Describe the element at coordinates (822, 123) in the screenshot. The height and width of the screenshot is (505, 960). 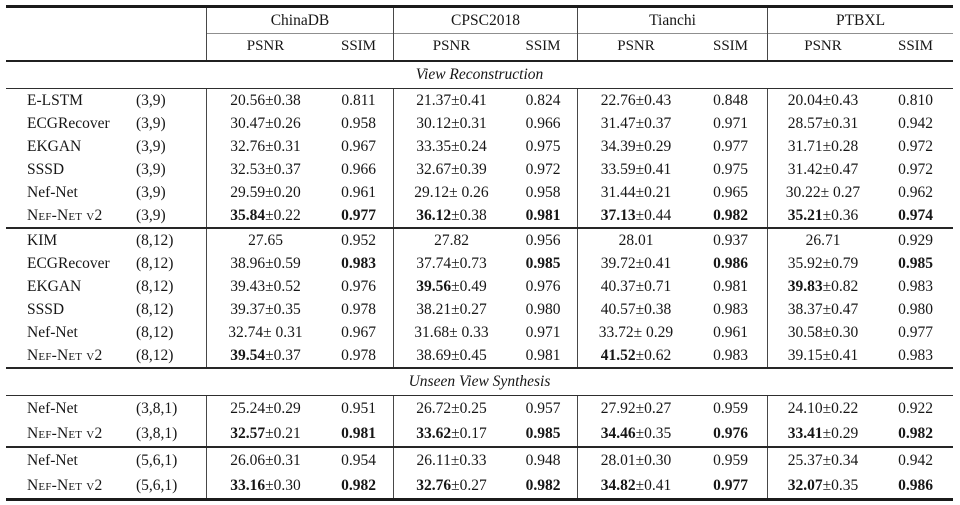
I see `psnr-value-cell: 28.57±0.31` at that location.